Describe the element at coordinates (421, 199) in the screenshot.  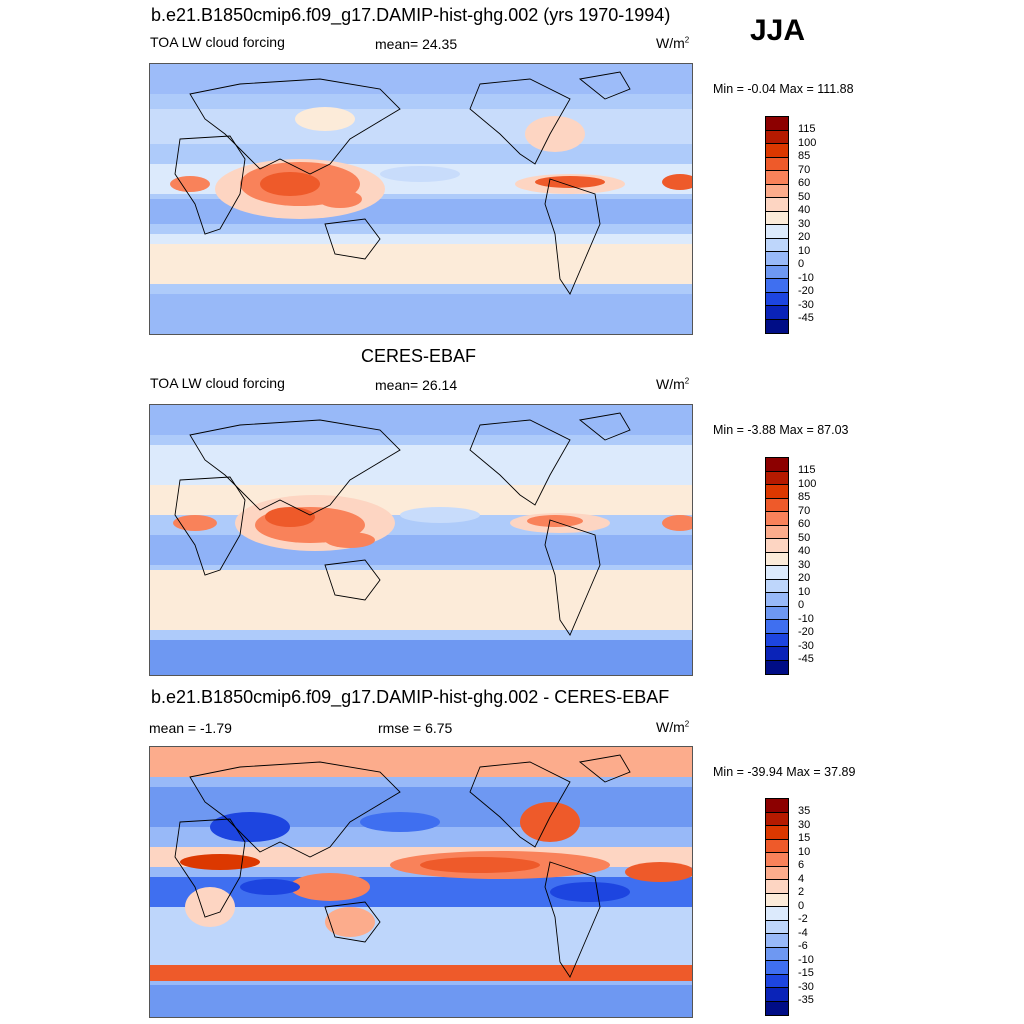
I see `panel-1-map` at that location.